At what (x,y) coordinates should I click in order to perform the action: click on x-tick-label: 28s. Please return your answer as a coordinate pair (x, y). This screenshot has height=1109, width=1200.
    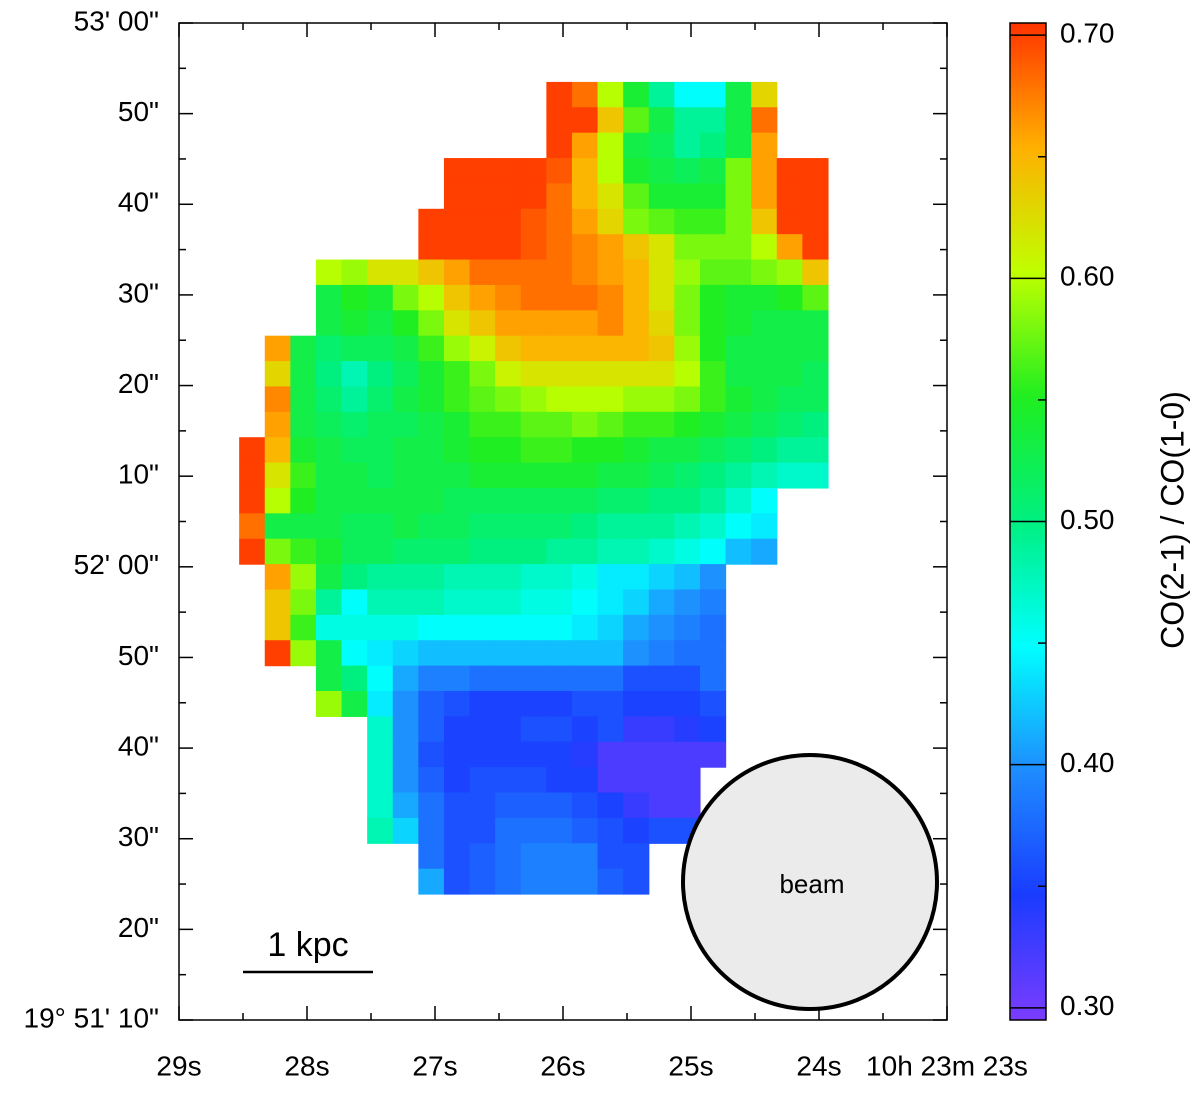
    Looking at the image, I should click on (306, 1065).